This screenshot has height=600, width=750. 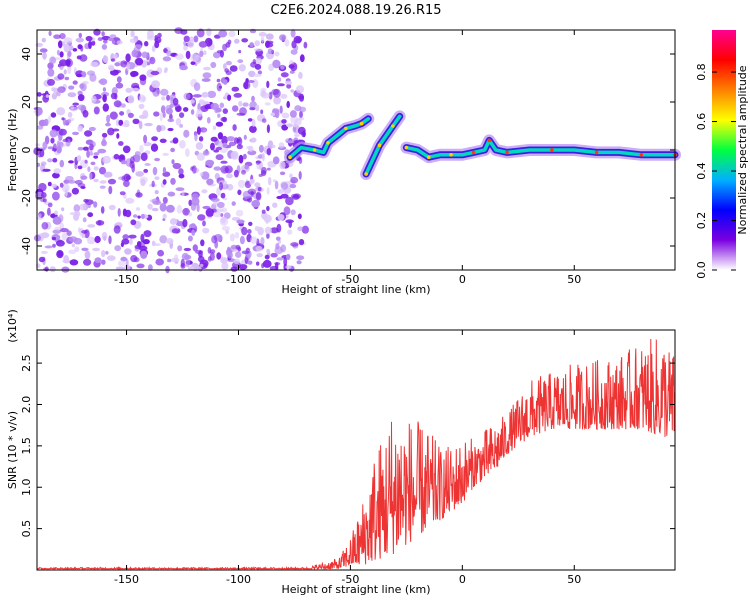 I want to click on spectrogram-ridge, so click(x=482, y=145).